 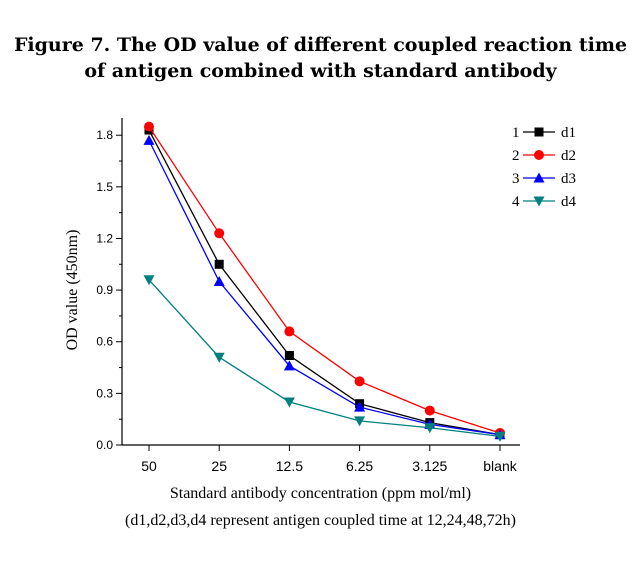 I want to click on legend-item-d4: 4 d4, so click(x=544, y=202).